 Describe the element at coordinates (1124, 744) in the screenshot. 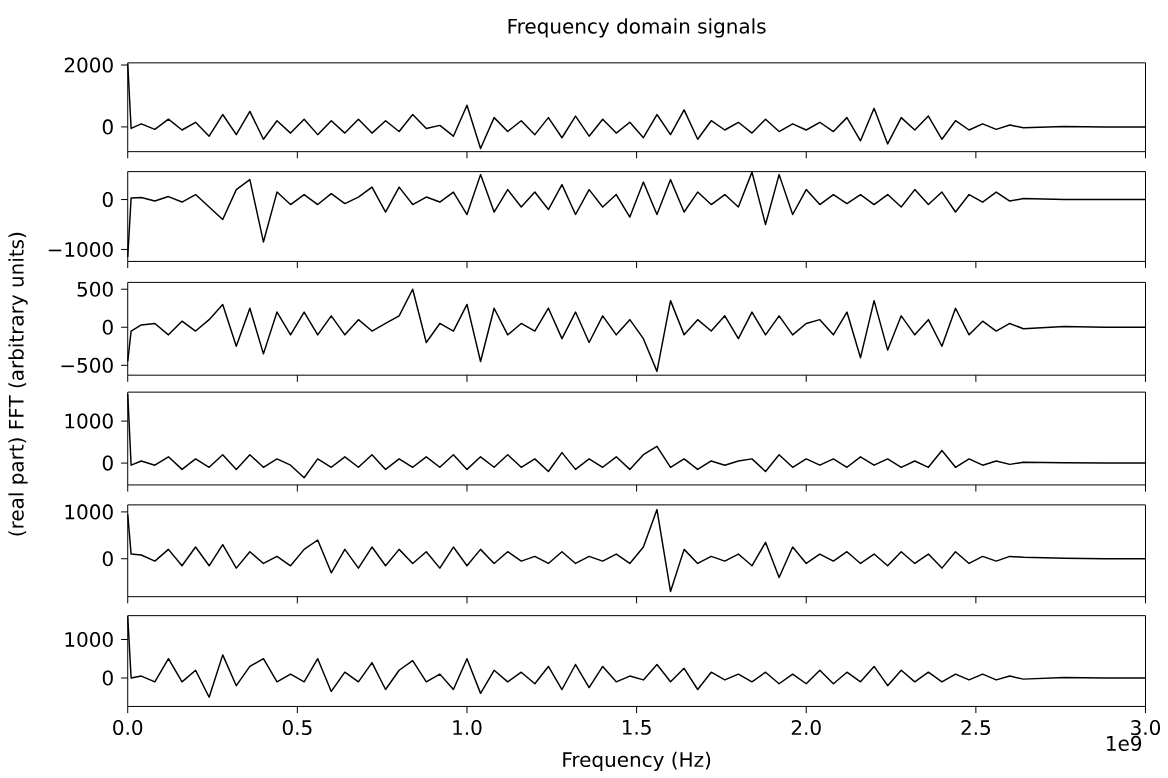

I see `text: 1e9` at that location.